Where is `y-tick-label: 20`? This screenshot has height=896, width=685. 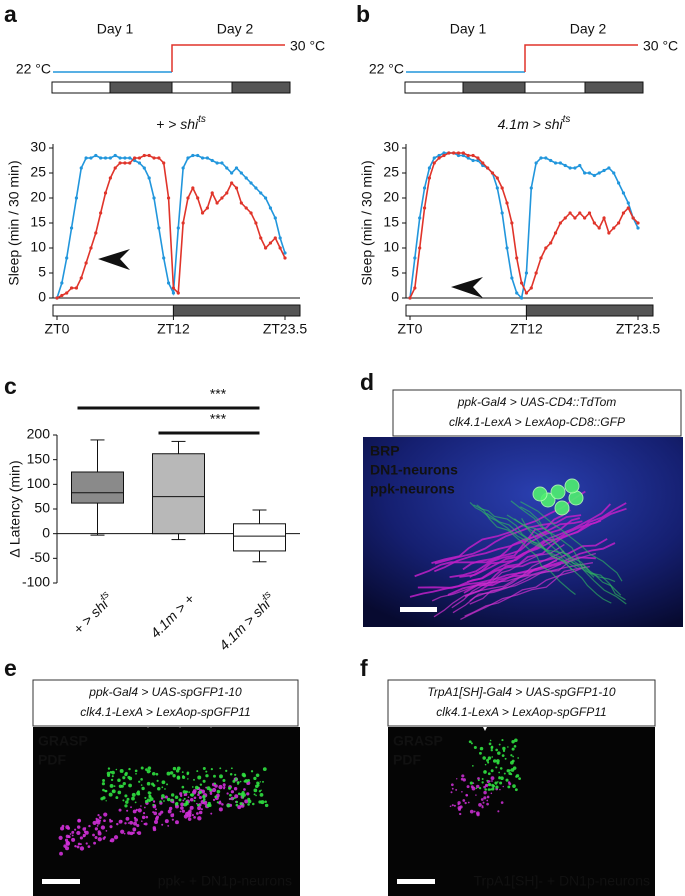
y-tick-label: 20 is located at coordinates (38, 197).